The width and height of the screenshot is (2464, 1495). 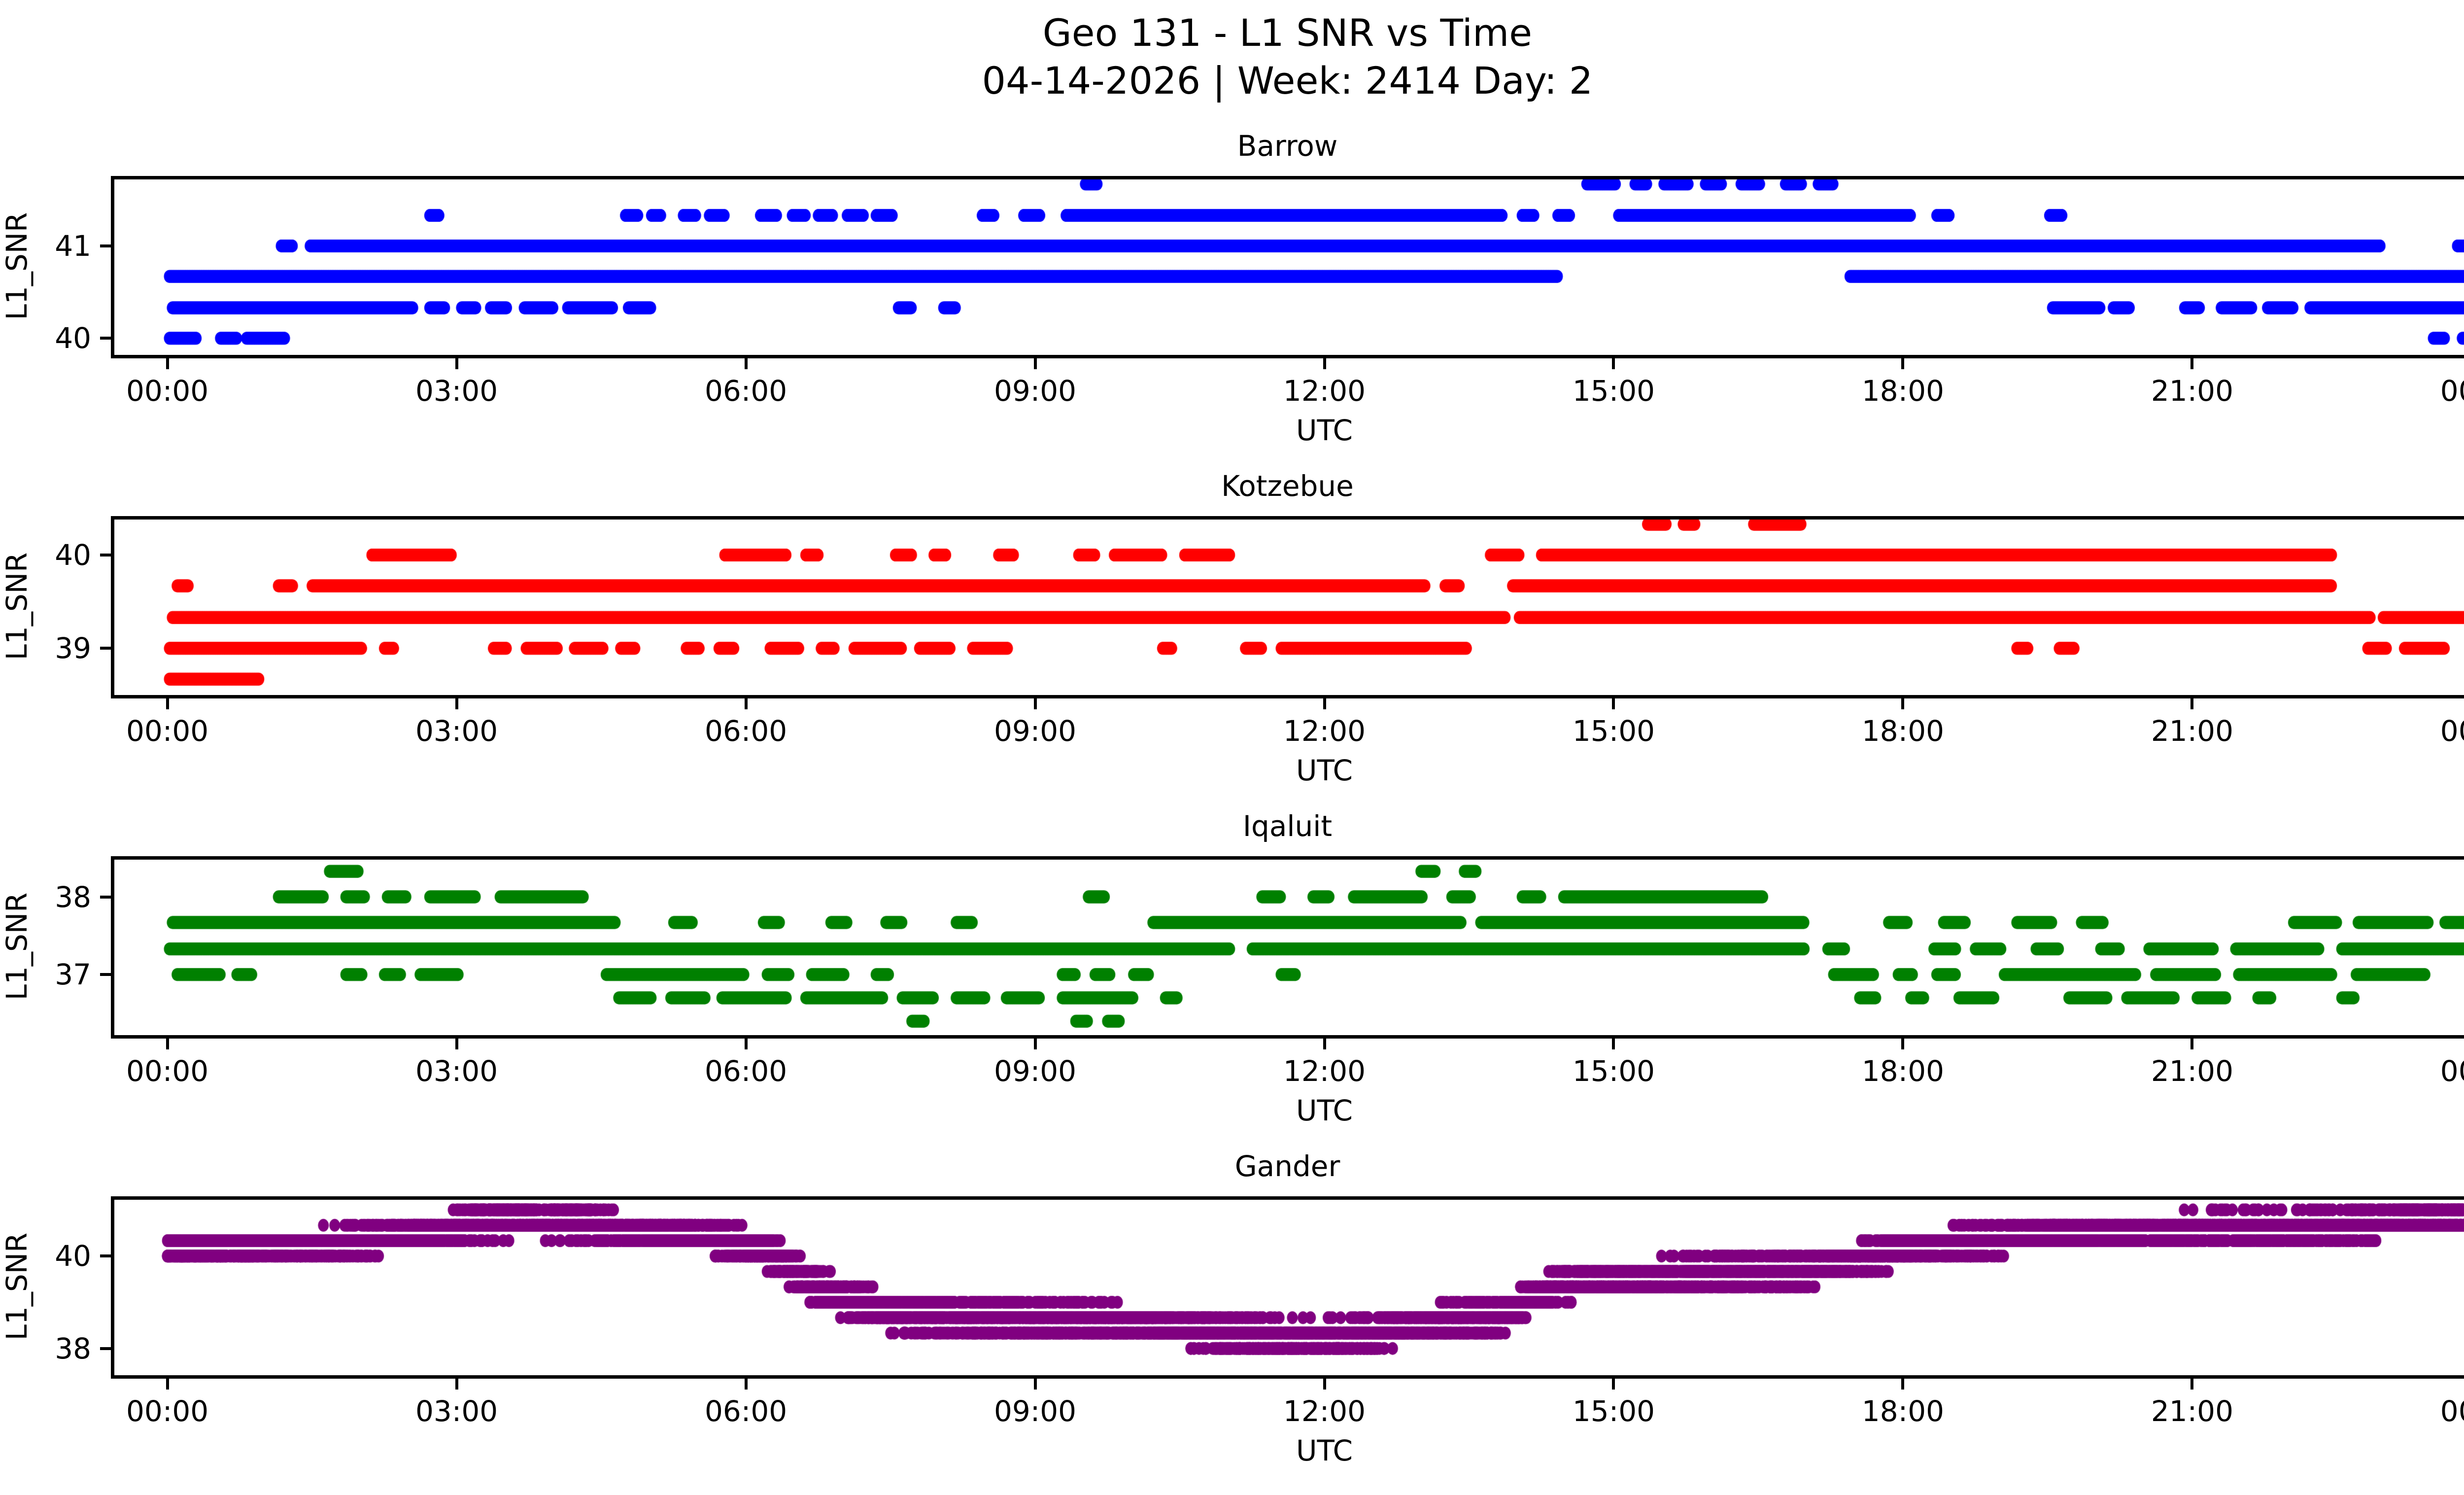 I want to click on figure-title-line-1: Geo 131 - L1 SNR vs Time, so click(x=1287, y=33).